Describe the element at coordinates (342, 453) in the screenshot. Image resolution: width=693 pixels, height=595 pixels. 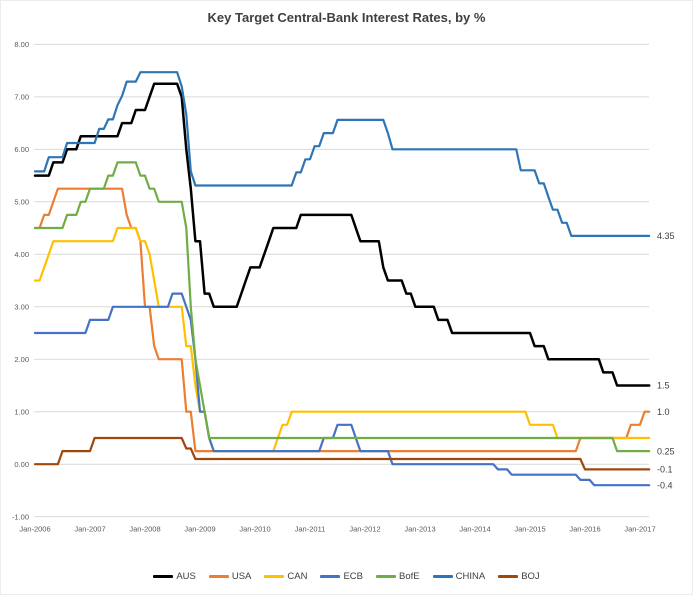
I see `series-line-BOJ` at that location.